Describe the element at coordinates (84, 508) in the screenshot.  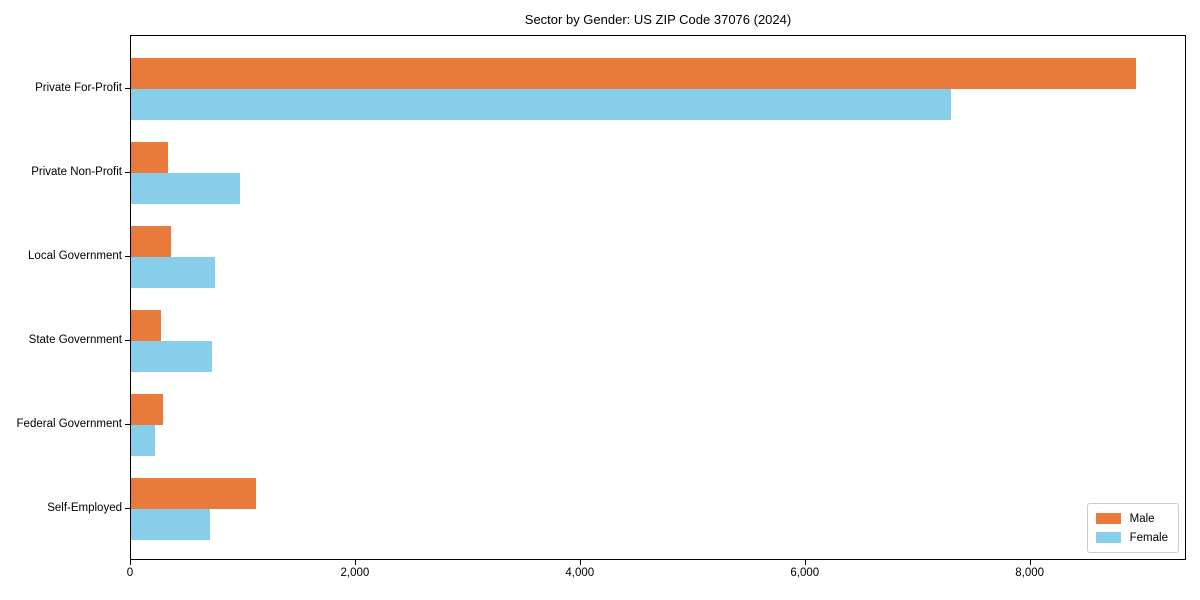
I see `y-category-label-self-employed: Self-Employed` at that location.